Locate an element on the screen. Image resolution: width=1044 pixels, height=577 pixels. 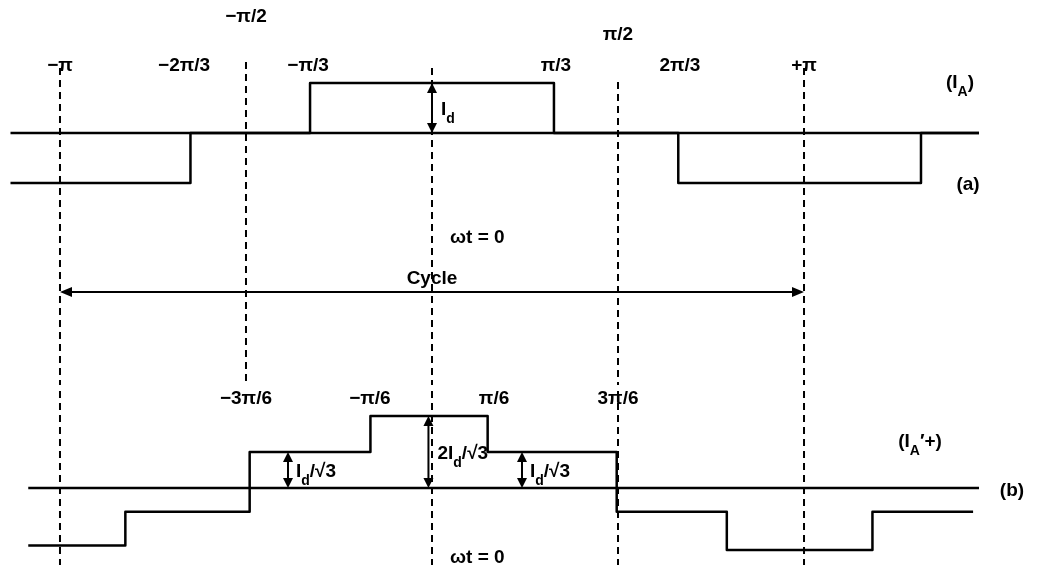
annotation: 2I$_{d}$/√3 is located at coordinates (463, 456).